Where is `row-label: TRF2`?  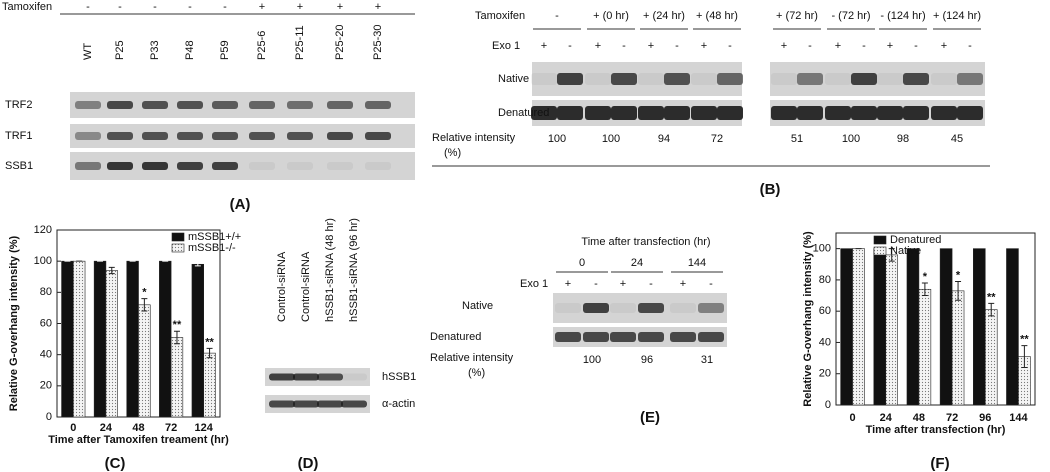
row-label: TRF2 is located at coordinates (19, 105).